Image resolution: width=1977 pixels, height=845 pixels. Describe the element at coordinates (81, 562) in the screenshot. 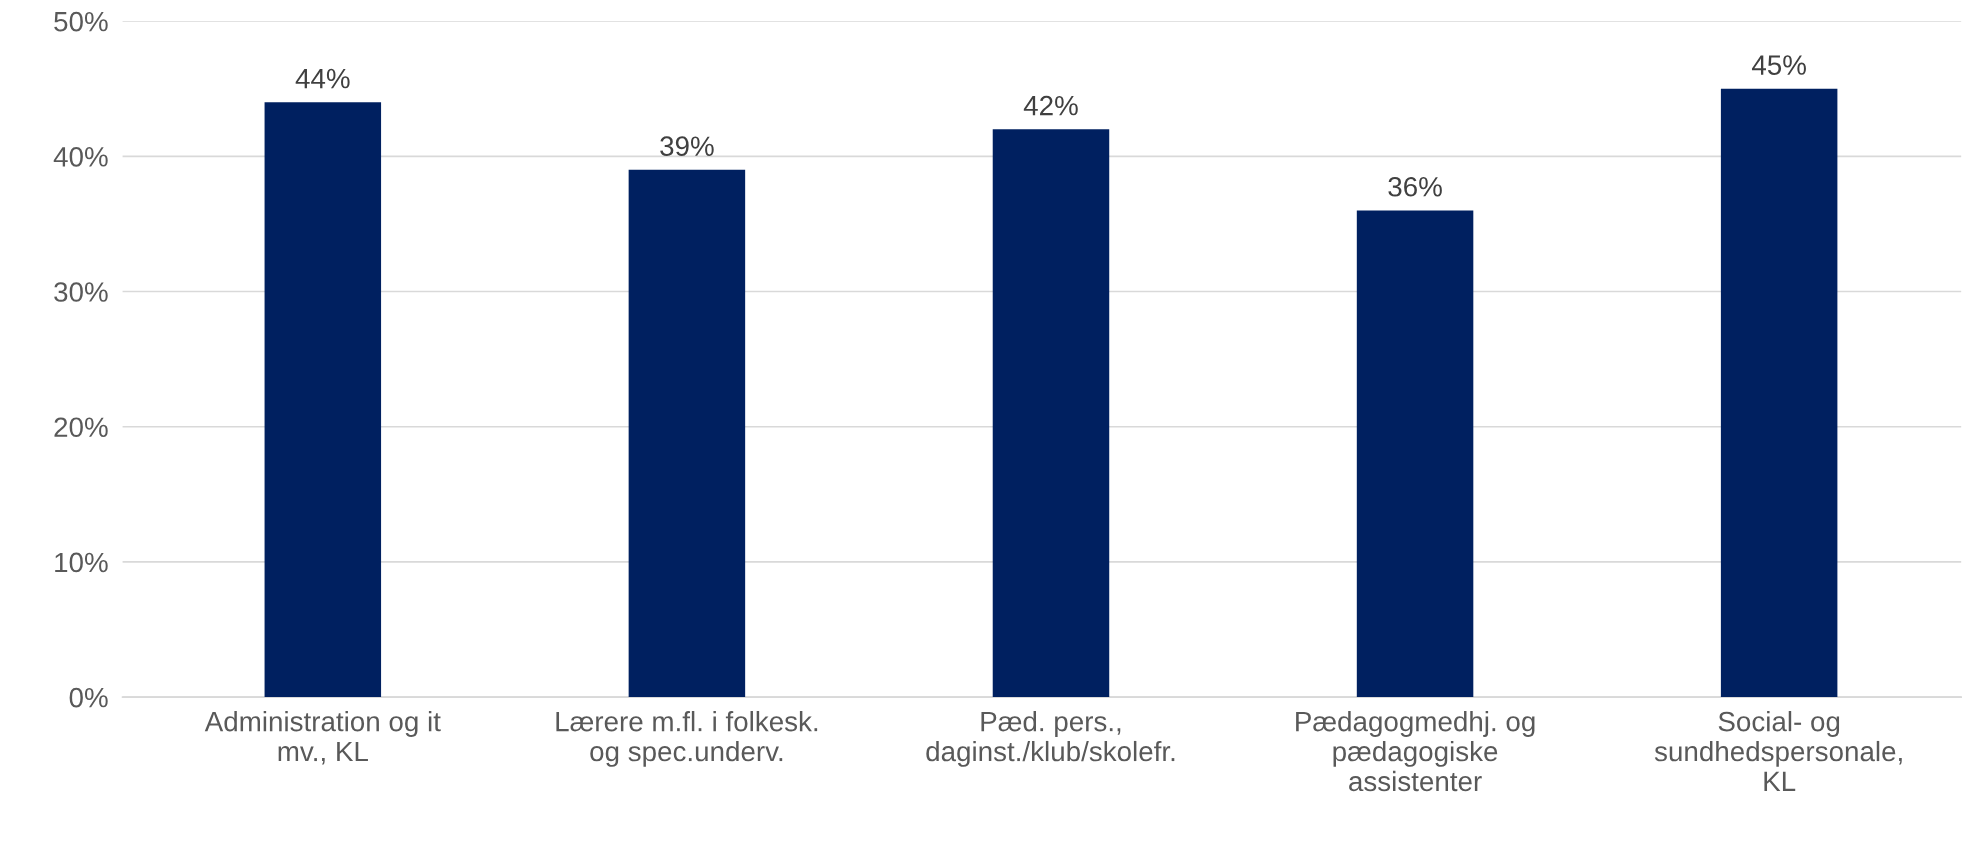

I see `y-tick-label: 10%` at that location.